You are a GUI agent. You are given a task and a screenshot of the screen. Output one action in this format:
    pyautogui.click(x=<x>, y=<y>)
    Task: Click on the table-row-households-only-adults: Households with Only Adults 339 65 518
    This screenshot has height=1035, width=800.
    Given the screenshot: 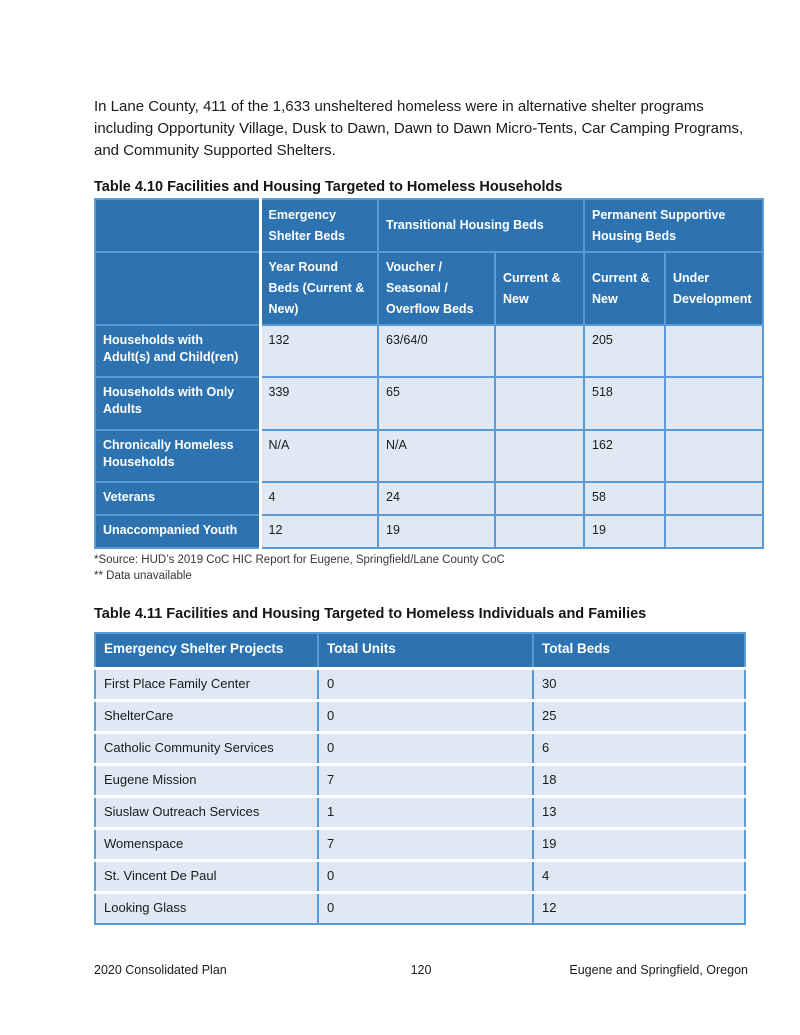 What is the action you would take?
    pyautogui.click(x=429, y=403)
    